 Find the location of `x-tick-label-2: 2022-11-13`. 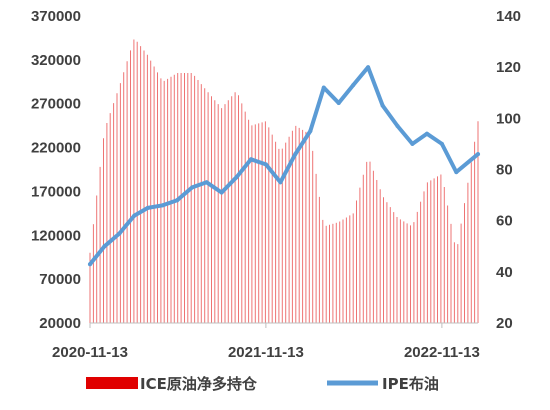

x-tick-label-2: 2022-11-13 is located at coordinates (442, 352).